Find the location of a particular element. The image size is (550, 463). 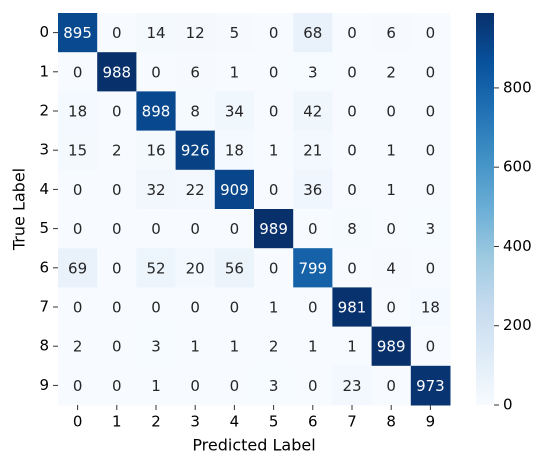

cell-label: 68 is located at coordinates (312, 33).